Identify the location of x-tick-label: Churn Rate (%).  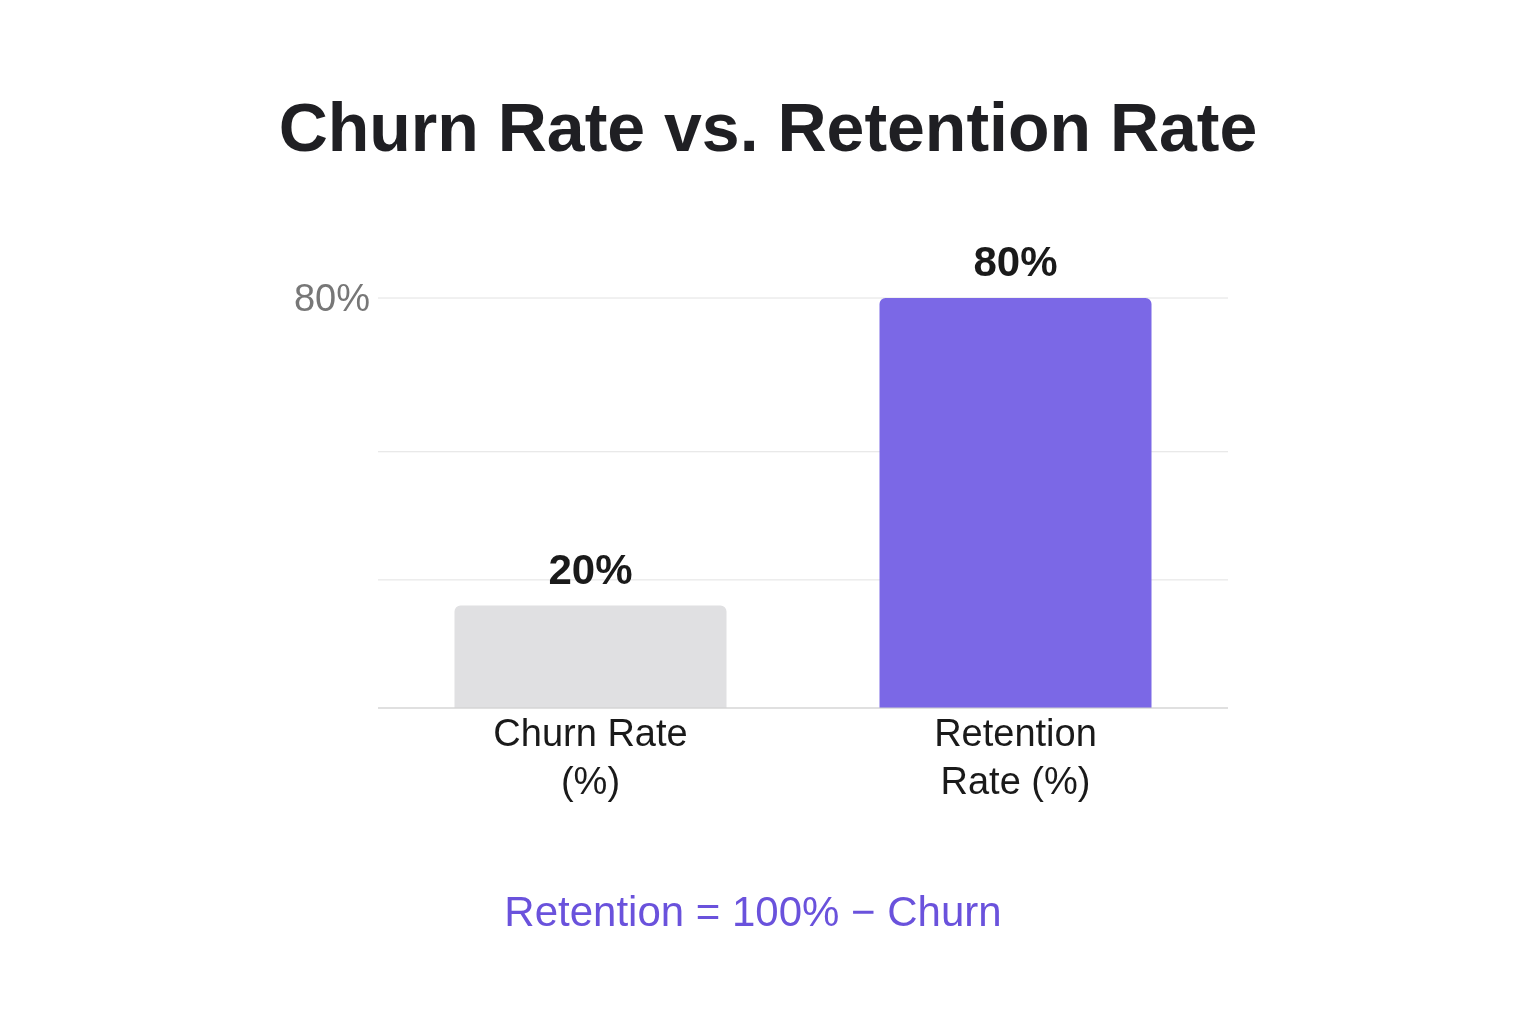
(590, 757).